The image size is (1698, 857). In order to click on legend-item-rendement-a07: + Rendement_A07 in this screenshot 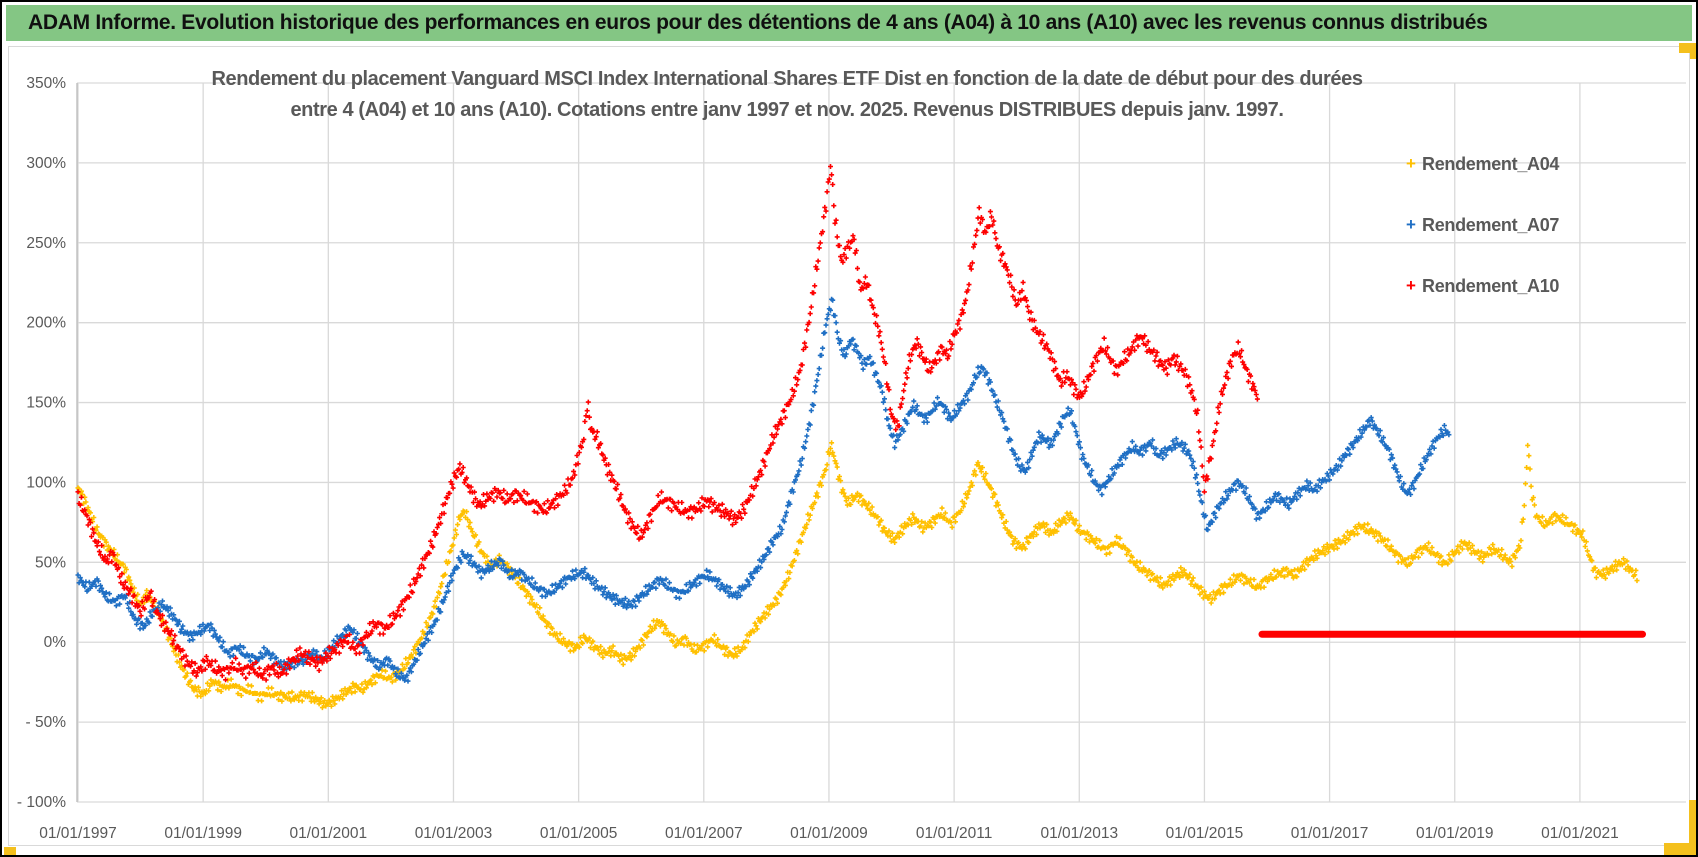, I will do `click(1479, 225)`.